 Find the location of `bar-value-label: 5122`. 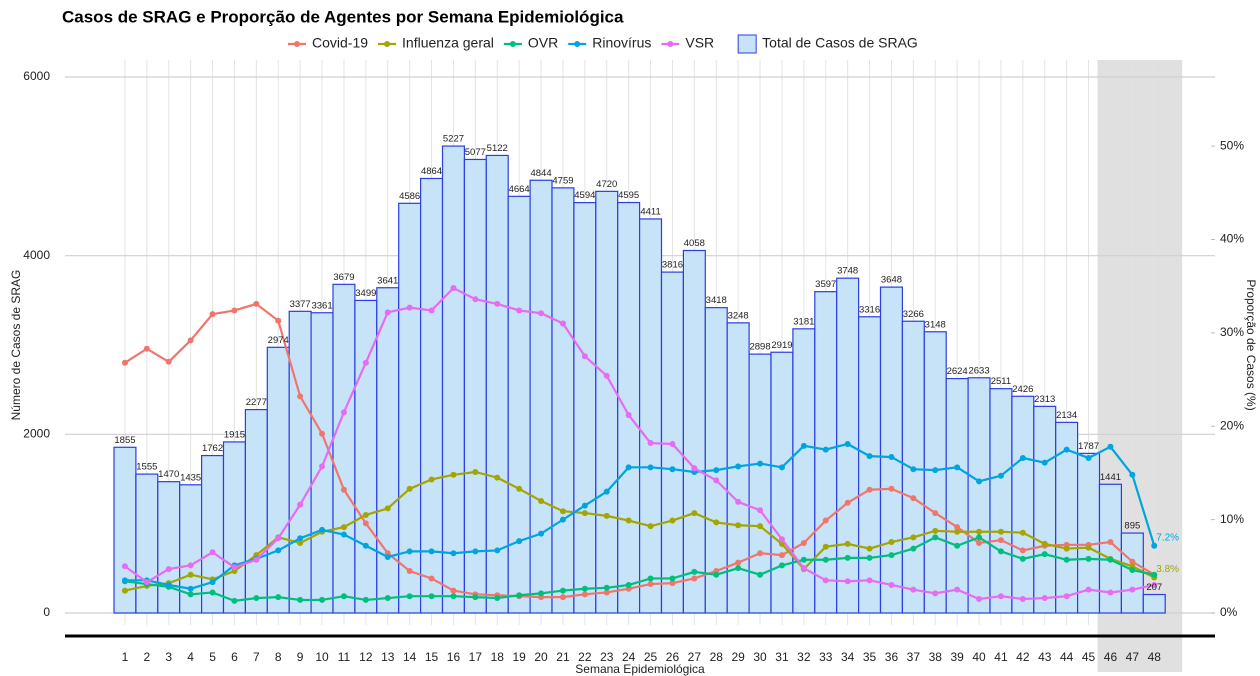

bar-value-label: 5122 is located at coordinates (497, 148).